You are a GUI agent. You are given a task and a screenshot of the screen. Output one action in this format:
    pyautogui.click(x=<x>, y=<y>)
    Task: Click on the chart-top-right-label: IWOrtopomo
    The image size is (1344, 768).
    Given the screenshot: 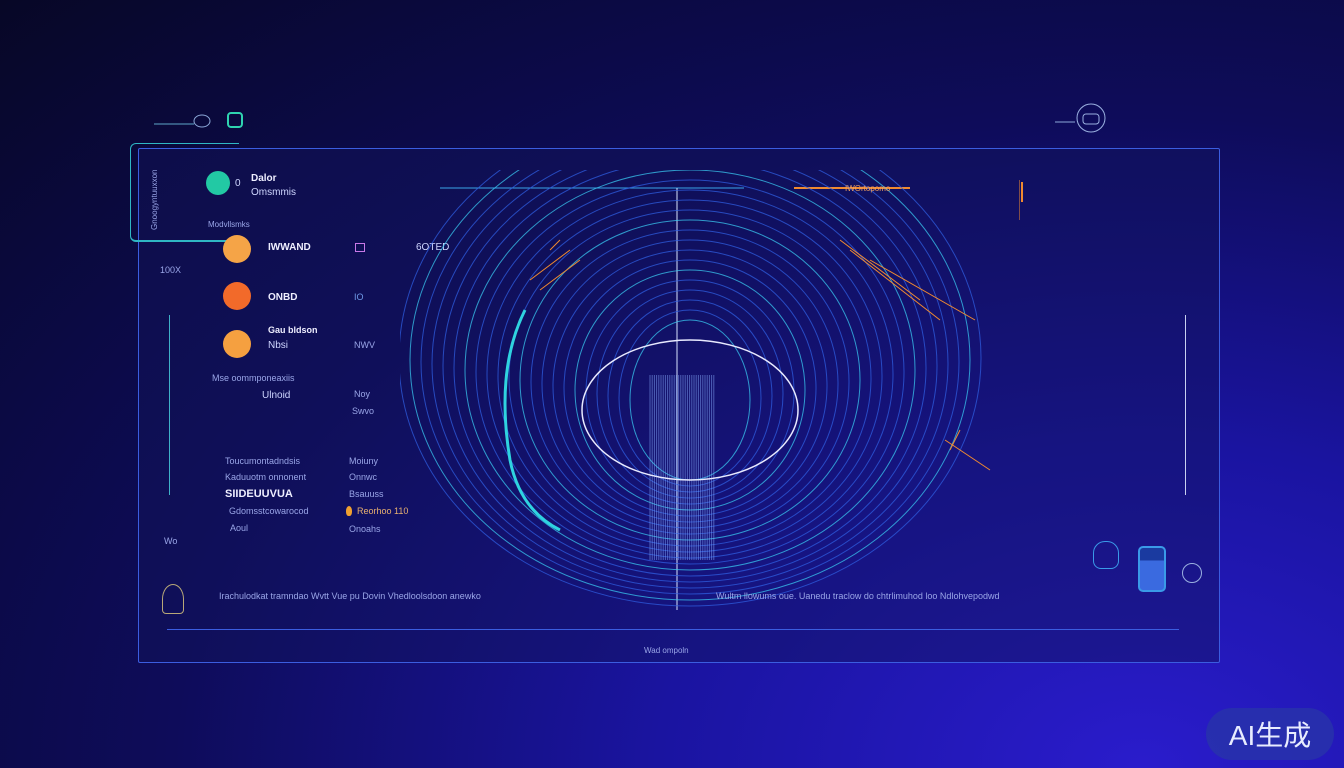 What is the action you would take?
    pyautogui.click(x=868, y=188)
    